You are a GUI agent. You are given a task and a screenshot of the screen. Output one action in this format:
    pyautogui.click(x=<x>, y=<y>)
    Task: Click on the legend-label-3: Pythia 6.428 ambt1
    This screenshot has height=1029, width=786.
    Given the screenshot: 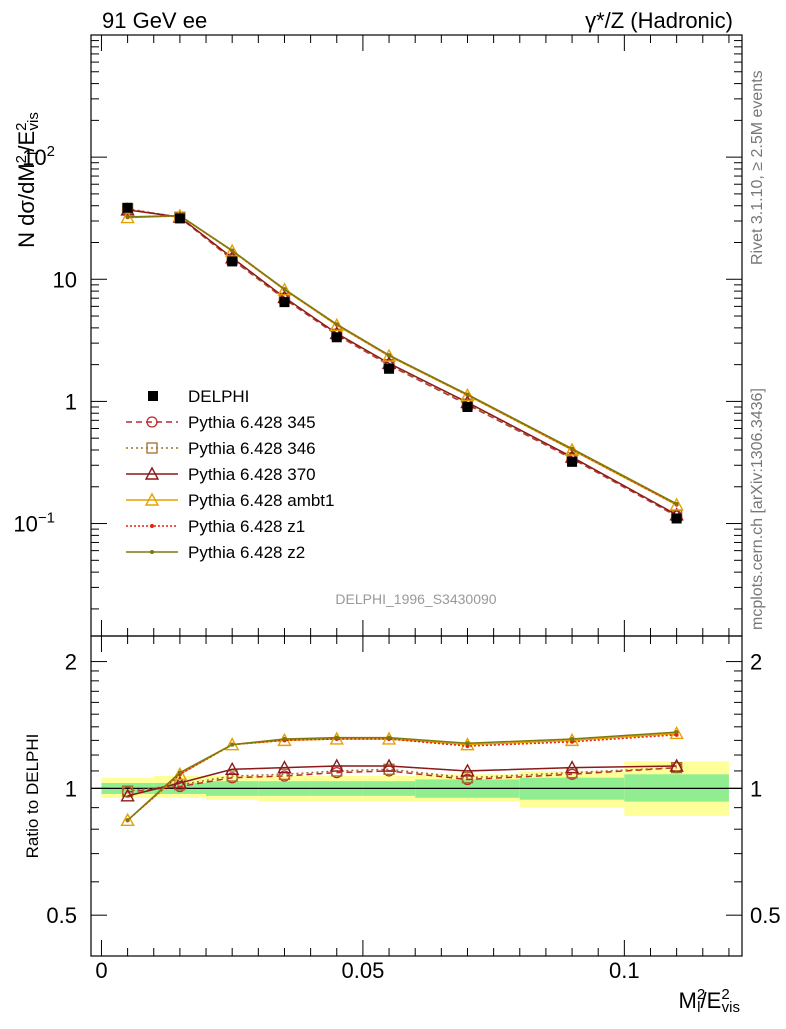 What is the action you would take?
    pyautogui.click(x=261, y=500)
    